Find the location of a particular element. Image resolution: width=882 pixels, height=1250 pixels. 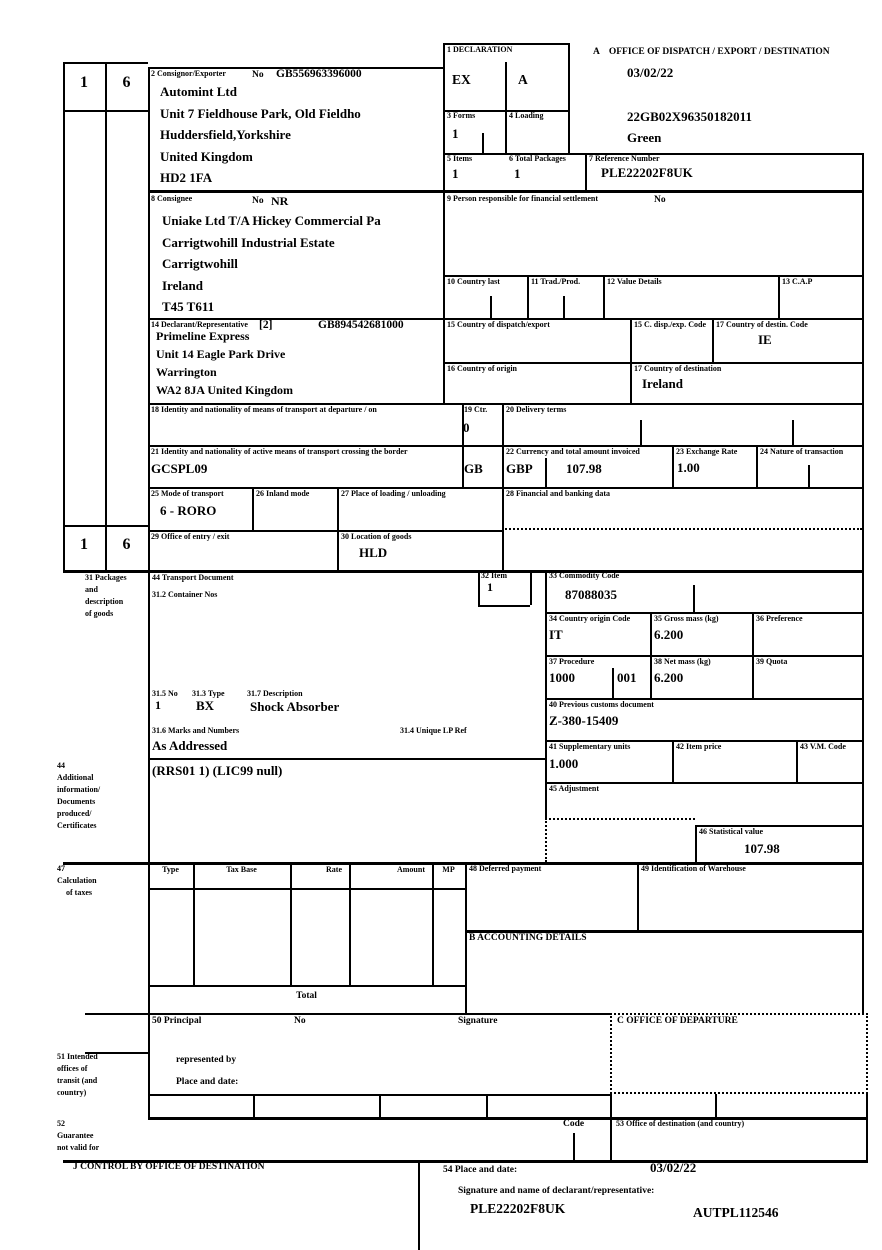

consignor-line: United Kingdom is located at coordinates (206, 156).